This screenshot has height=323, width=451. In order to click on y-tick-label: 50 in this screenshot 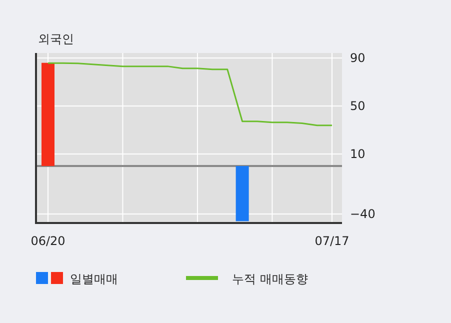, I will do `click(358, 106)`.